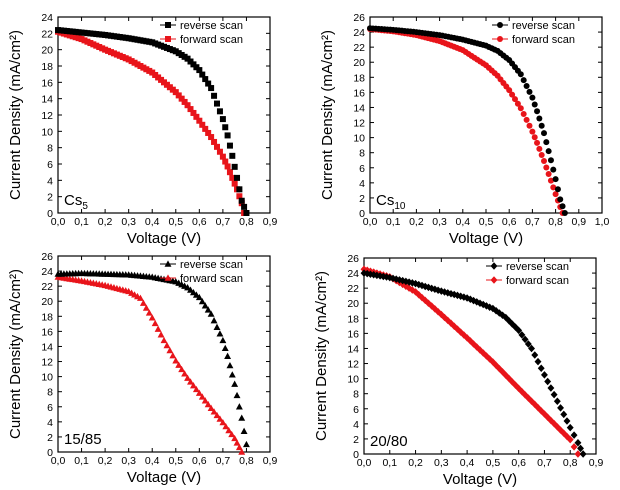  Describe the element at coordinates (223, 222) in the screenshot. I see `x-tick-label: 0,7` at that location.